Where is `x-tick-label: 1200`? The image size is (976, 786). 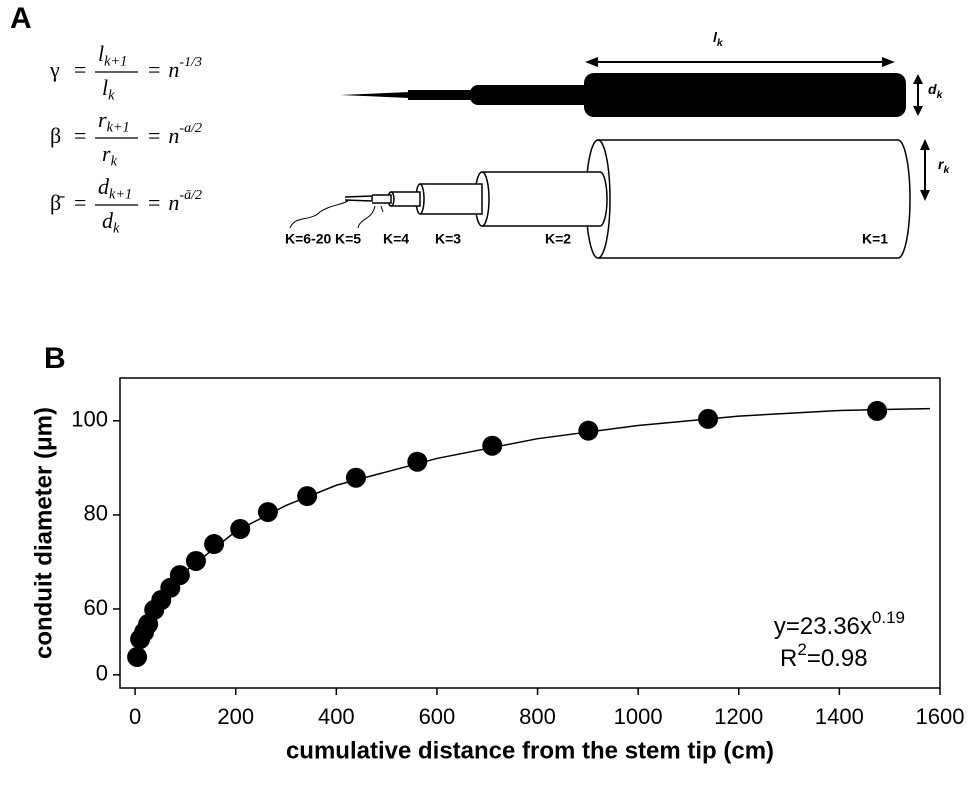
x-tick-label: 1200 is located at coordinates (738, 716).